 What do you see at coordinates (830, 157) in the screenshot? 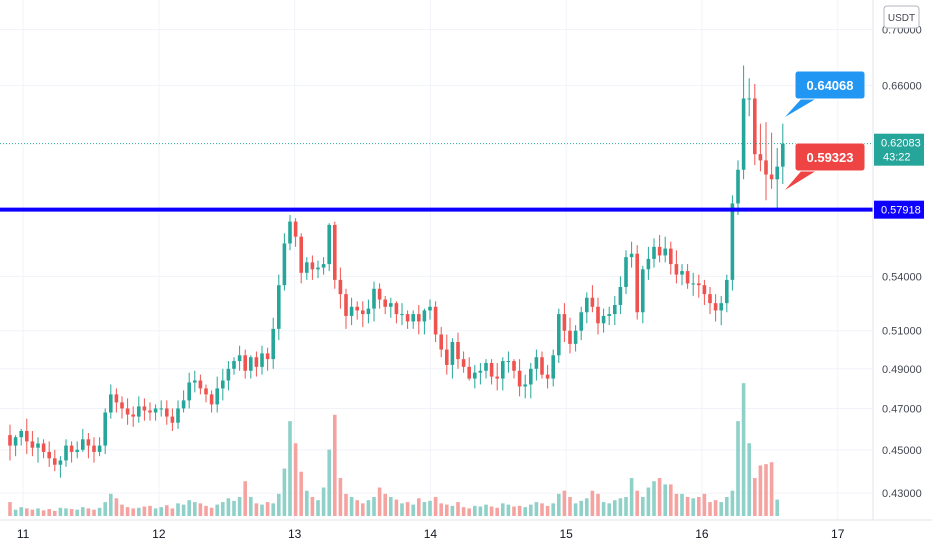
I see `callout-label: 0.59323` at bounding box center [830, 157].